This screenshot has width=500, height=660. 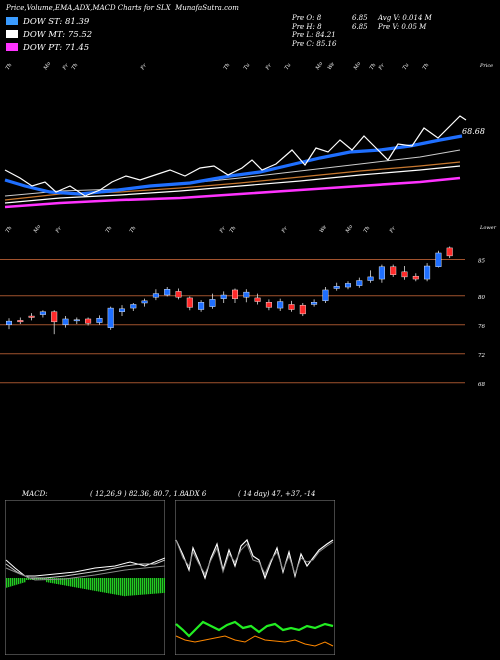 What do you see at coordinates (481, 327) in the screenshot?
I see `price-tick-label: 76` at bounding box center [481, 327].